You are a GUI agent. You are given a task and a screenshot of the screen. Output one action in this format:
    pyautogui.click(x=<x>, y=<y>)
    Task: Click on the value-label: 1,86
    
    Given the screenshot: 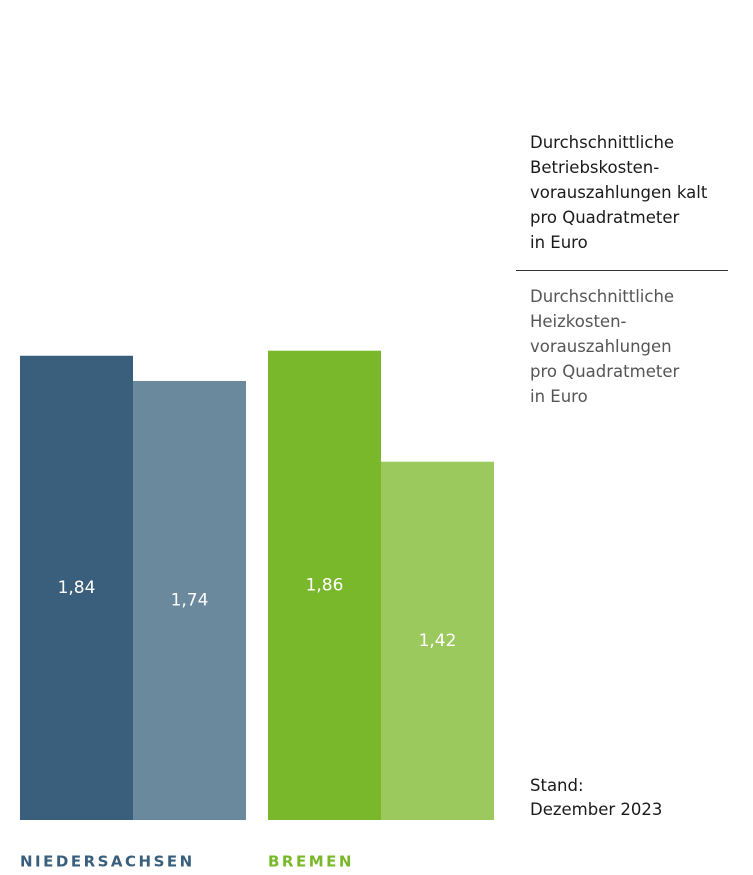 What is the action you would take?
    pyautogui.click(x=325, y=585)
    